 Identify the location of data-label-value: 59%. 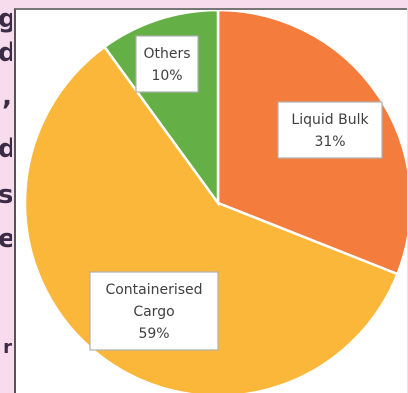
(153, 334).